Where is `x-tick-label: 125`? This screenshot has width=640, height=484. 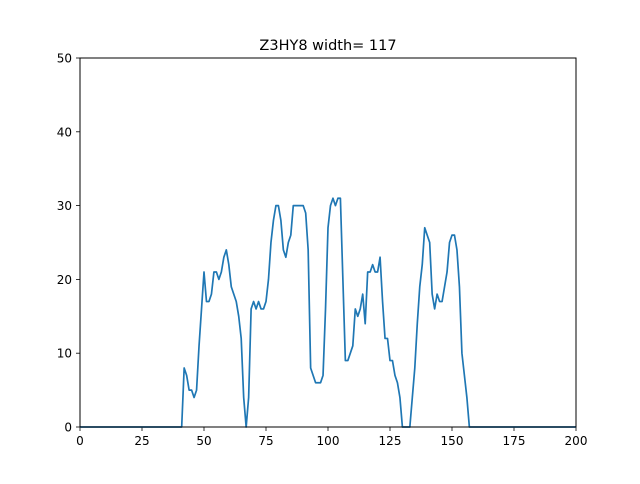
x-tick-label: 125 is located at coordinates (390, 441).